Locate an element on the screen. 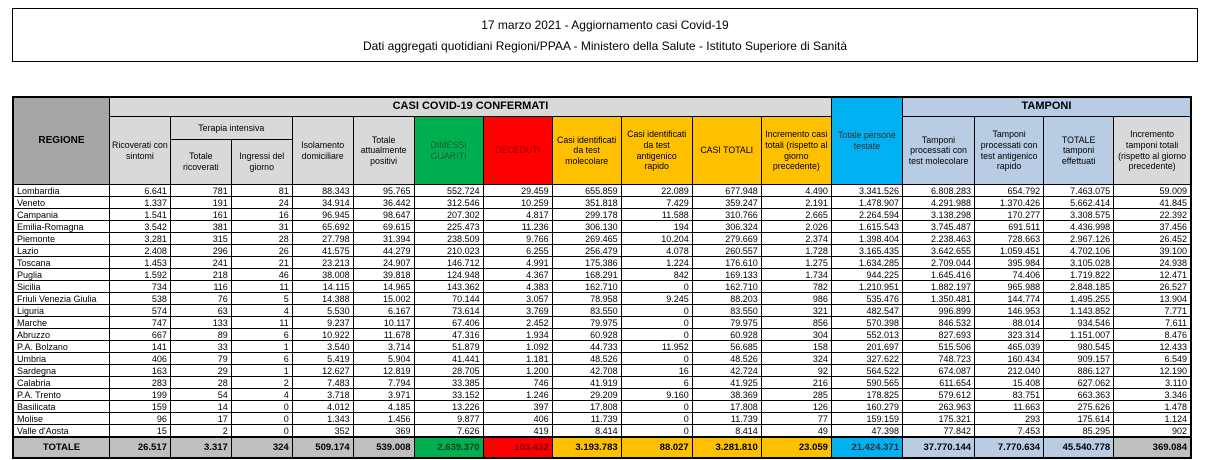 Image resolution: width=1210 pixels, height=460 pixels. value-cell: 169.133 is located at coordinates (726, 274).